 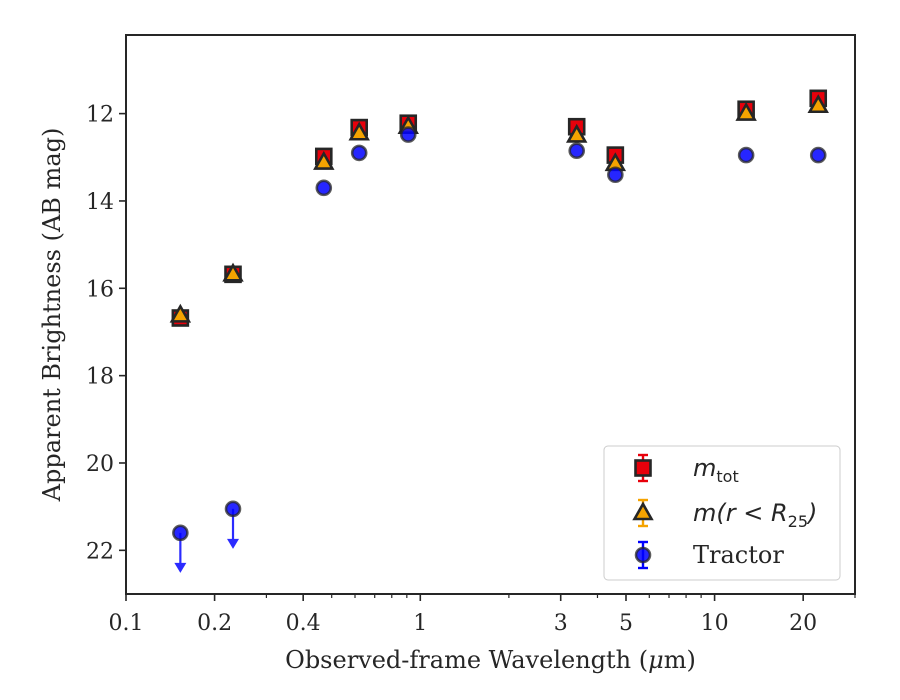 I want to click on legend-marker-tractor, so click(x=643, y=555).